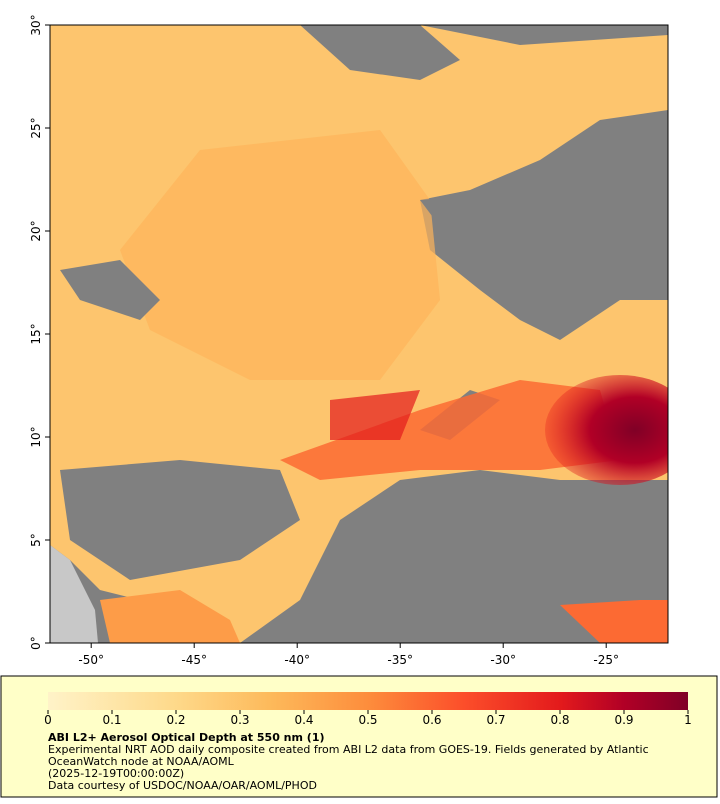 This screenshot has height=804, width=720. Describe the element at coordinates (239, 720) in the screenshot. I see `colorbar-tick-label: 0.3` at that location.